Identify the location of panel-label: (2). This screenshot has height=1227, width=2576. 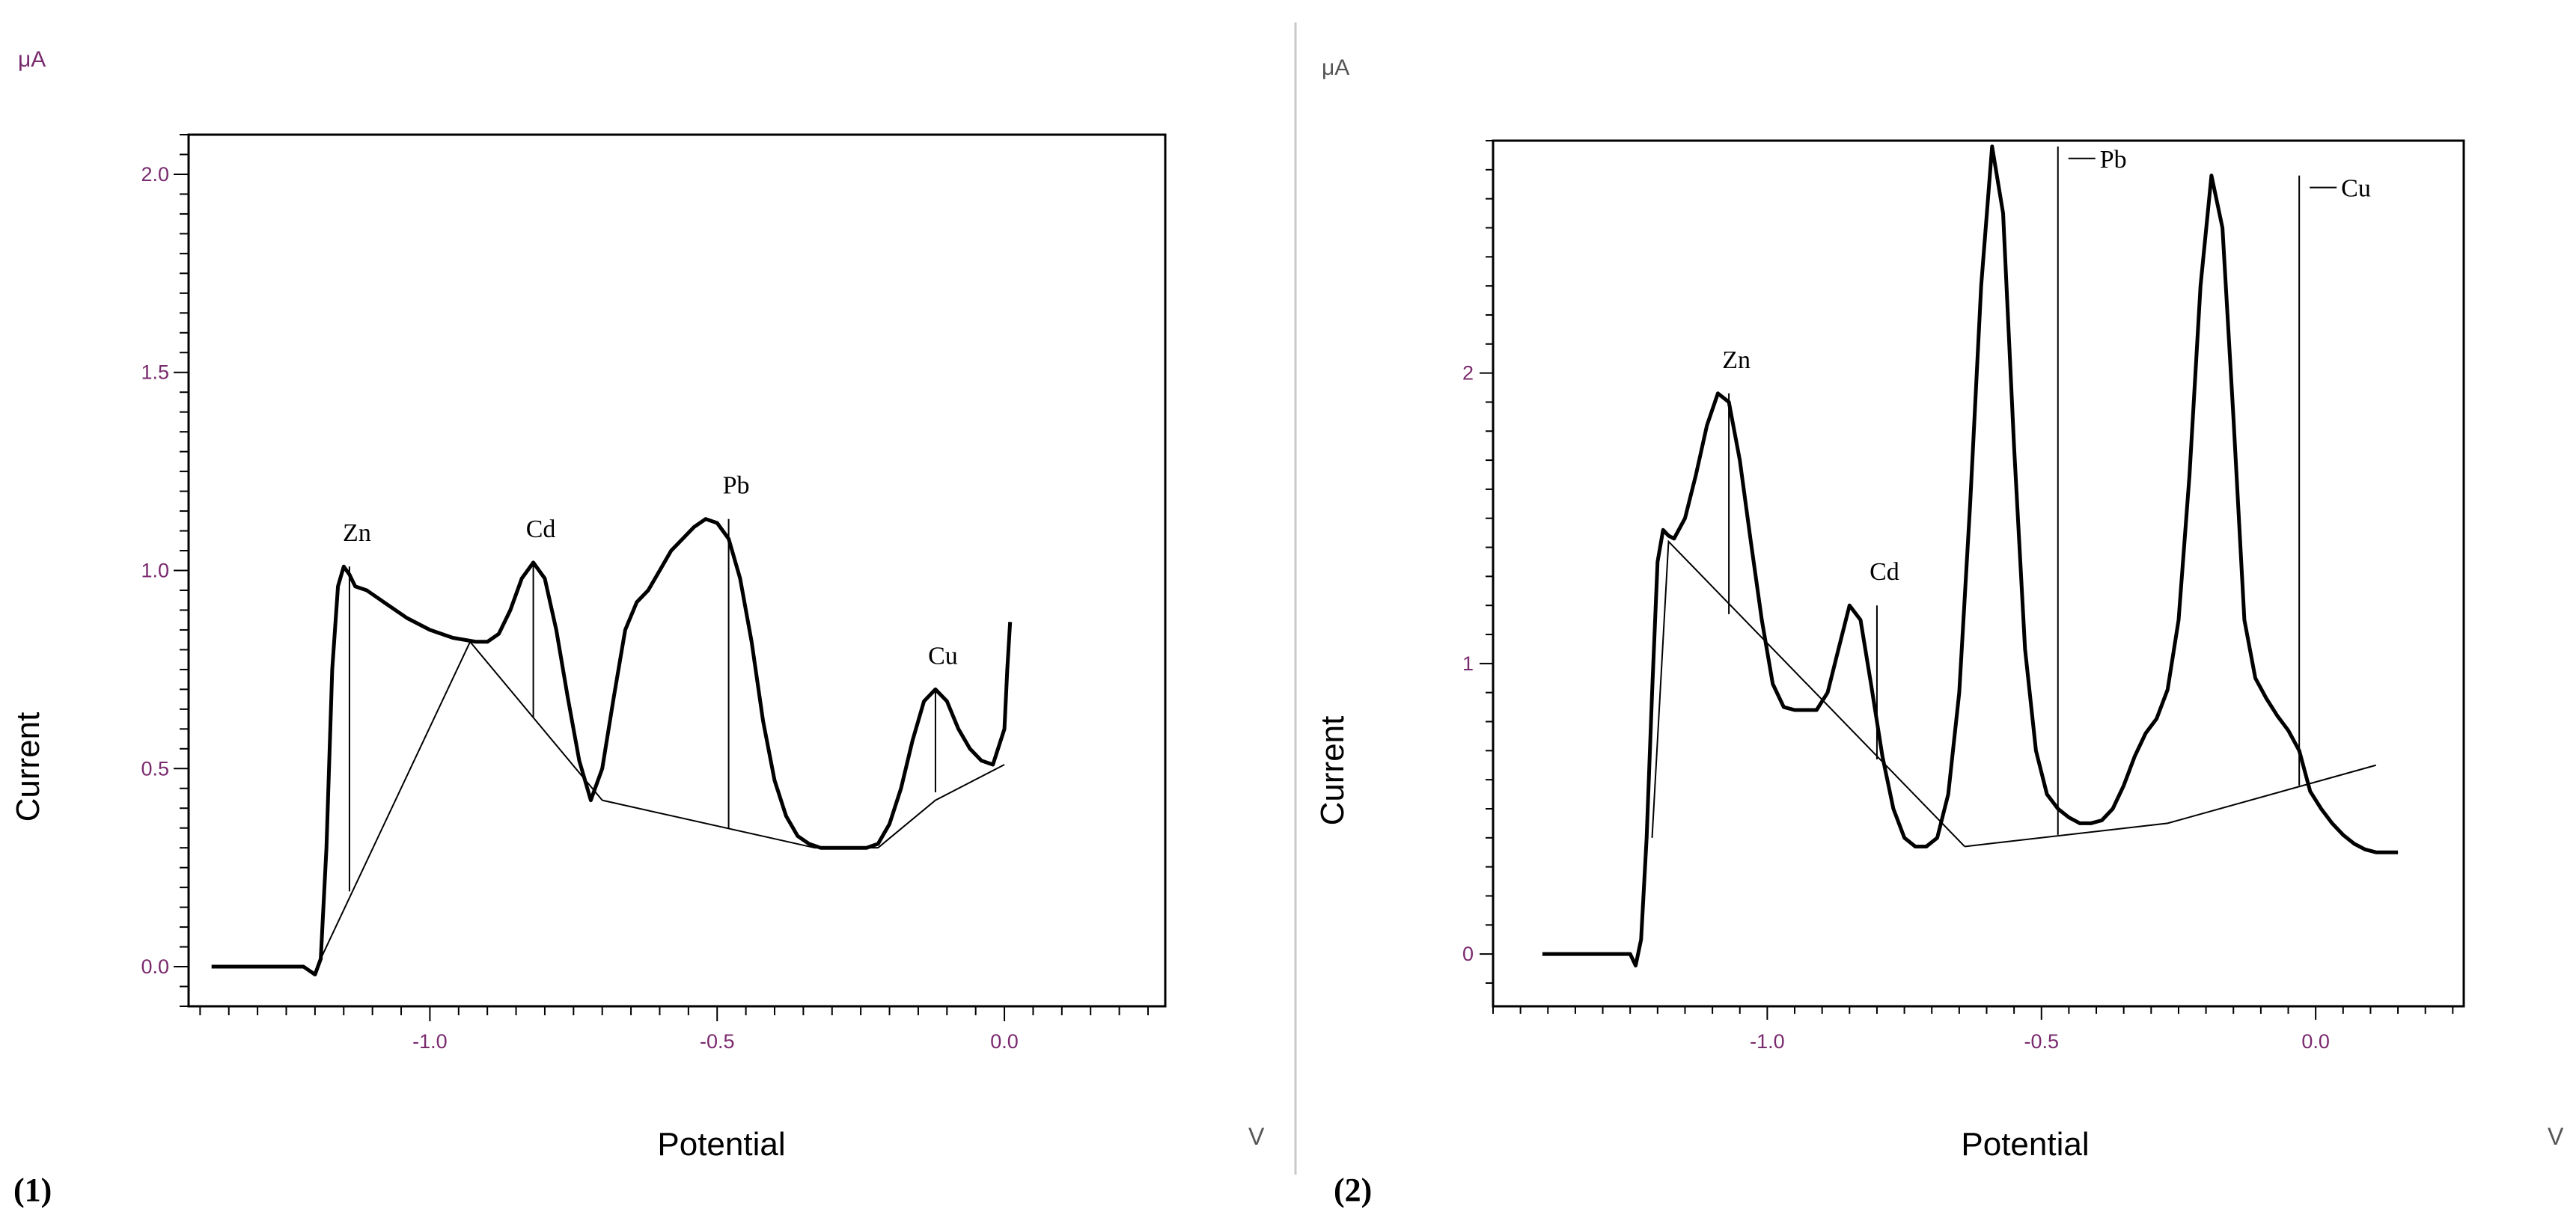
(1353, 1190).